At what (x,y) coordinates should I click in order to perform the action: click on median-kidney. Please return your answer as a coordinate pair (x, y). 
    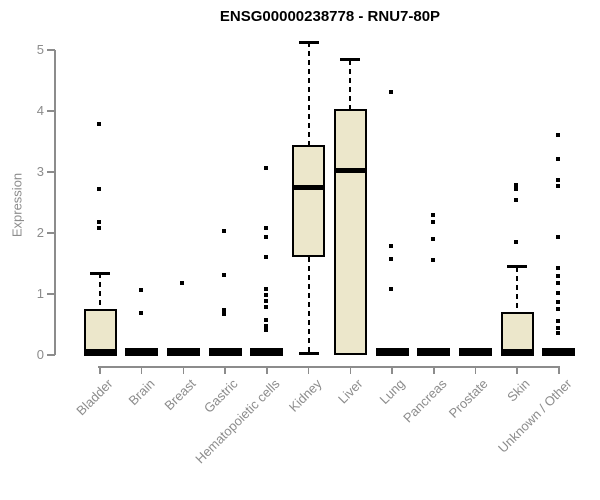
    Looking at the image, I should click on (309, 188).